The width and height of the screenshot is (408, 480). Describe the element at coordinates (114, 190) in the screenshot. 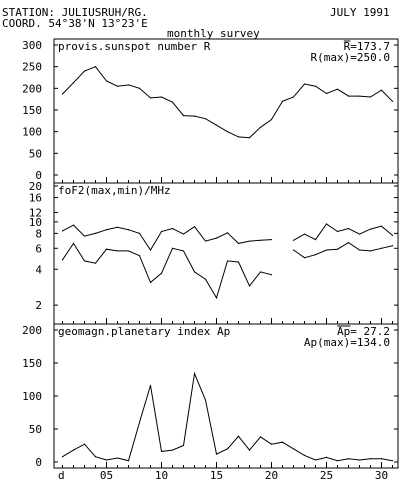

I see `panel2-title: foF2(max,min)/MHz` at that location.